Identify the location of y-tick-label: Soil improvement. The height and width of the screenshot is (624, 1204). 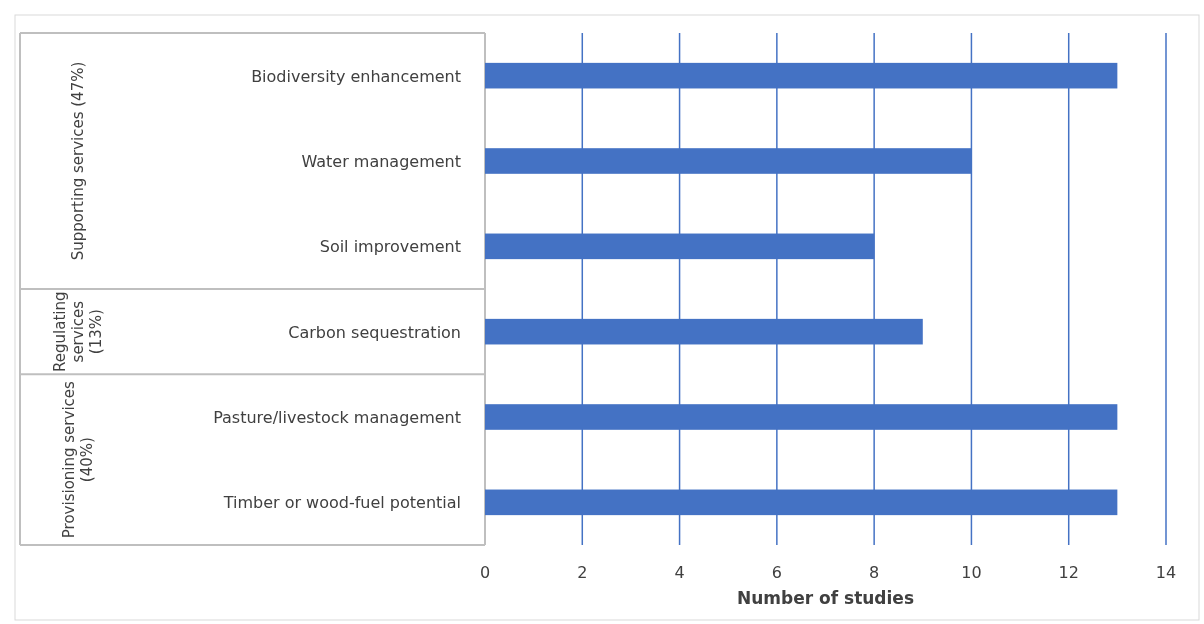
(390, 247).